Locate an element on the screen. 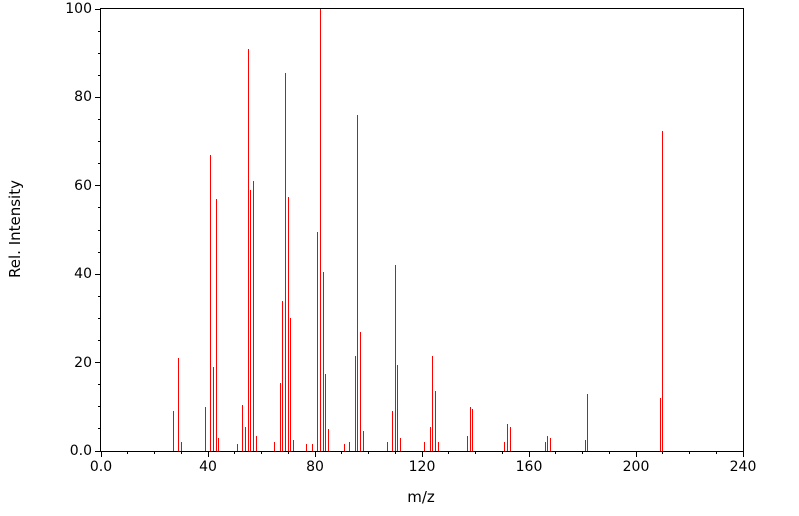  x-axis-tick-label: 160 is located at coordinates (529, 467).